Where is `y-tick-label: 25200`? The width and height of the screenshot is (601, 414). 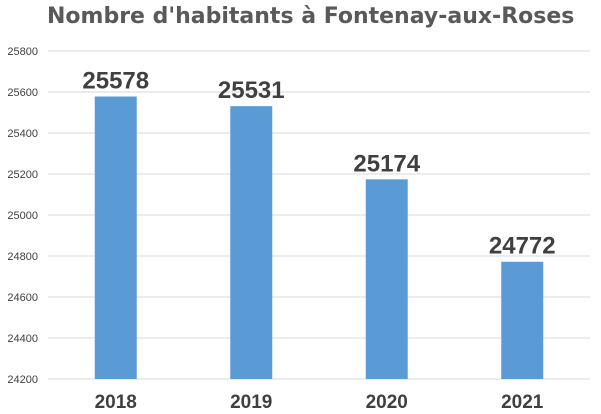 y-tick-label: 25200 is located at coordinates (22, 175).